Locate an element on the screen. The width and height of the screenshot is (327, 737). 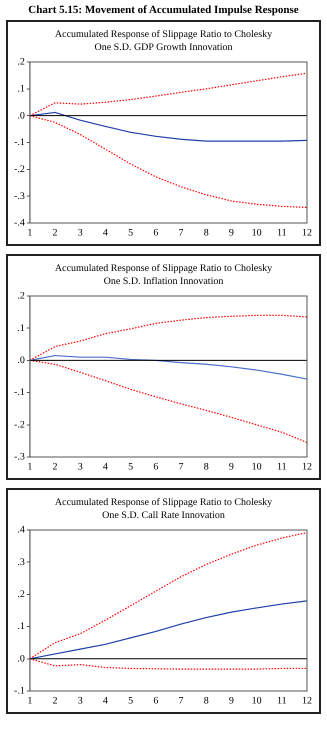
caption: Chart 5.15: Movement of Accumulated Impulse Response is located at coordinates (163, 10).